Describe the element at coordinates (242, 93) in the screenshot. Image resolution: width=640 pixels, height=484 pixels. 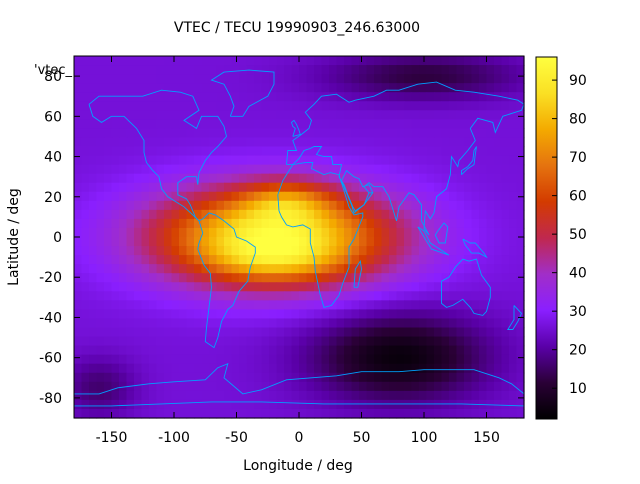
I see `coastline-greenland` at that location.